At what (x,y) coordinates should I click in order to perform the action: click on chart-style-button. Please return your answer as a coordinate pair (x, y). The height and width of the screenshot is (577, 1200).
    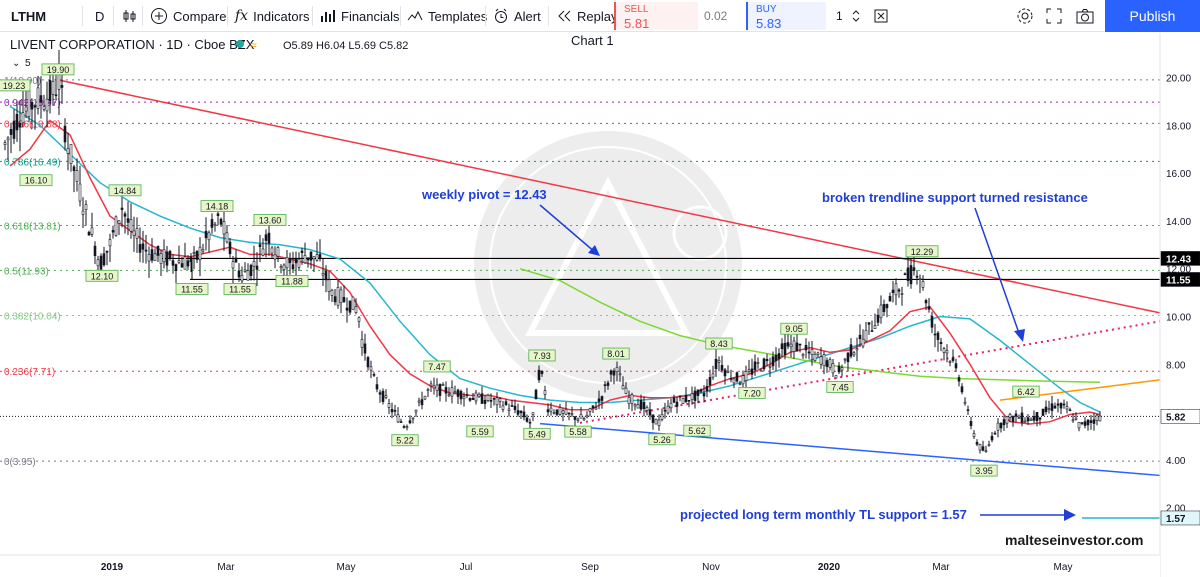
    Looking at the image, I should click on (130, 16).